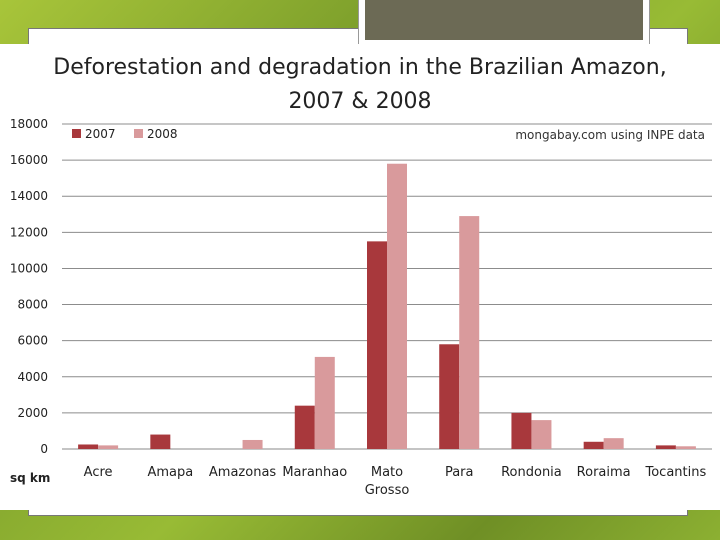 This screenshot has width=720, height=540. Describe the element at coordinates (504, 20) in the screenshot. I see `slide-title-tab-fill` at that location.